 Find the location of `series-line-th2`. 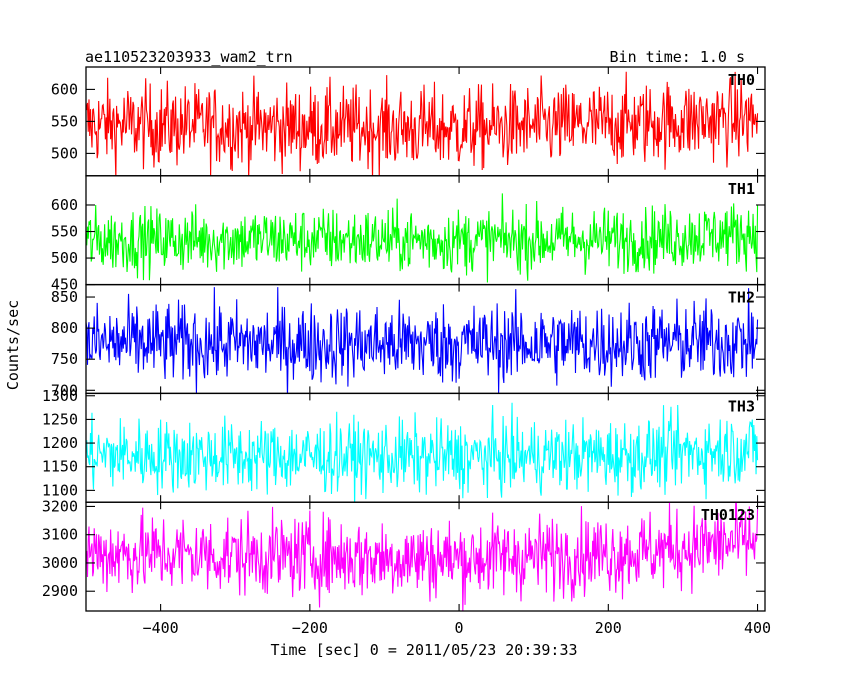

series-line-th2 is located at coordinates (422, 340).